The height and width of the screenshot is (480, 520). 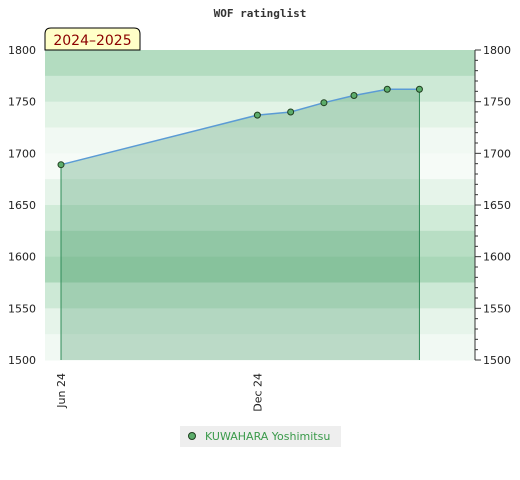 I want to click on legend-box, so click(x=260, y=436).